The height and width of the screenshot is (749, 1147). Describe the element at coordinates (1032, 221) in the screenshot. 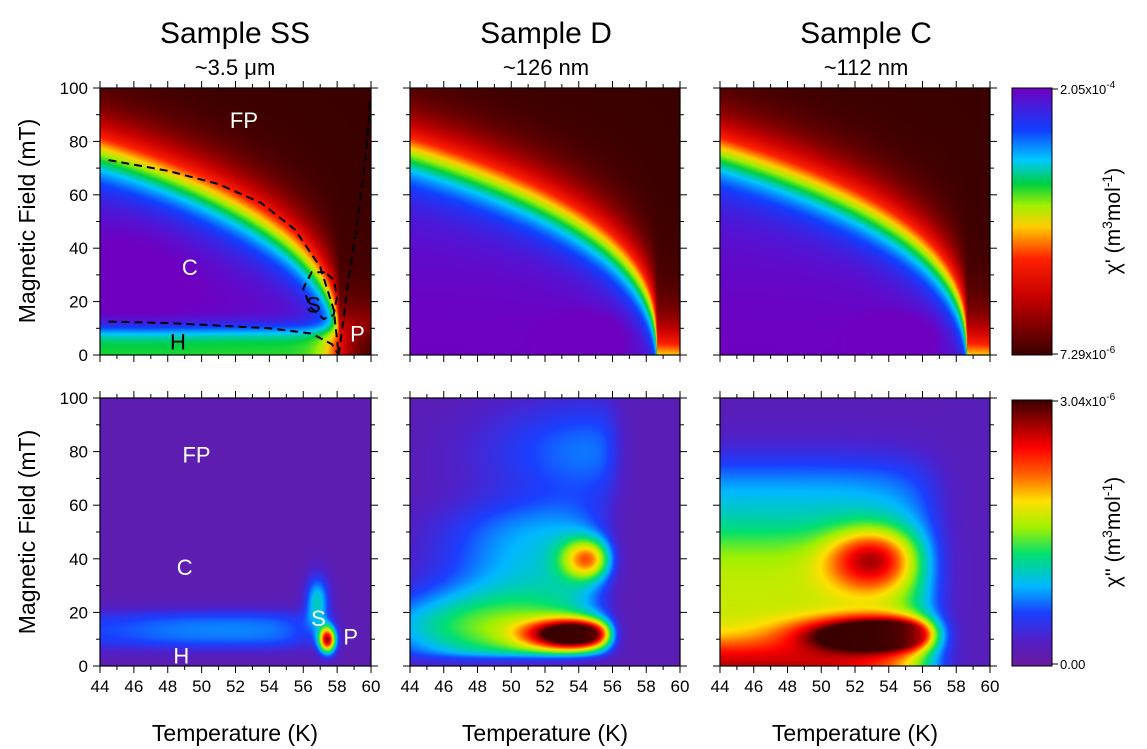

I see `colorbar-chi1-gradient` at that location.